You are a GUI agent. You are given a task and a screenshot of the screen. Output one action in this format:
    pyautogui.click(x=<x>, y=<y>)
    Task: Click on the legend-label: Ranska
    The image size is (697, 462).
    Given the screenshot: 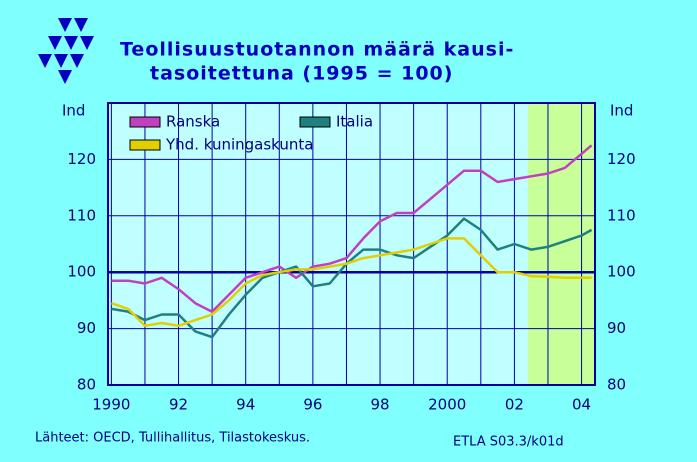 What is the action you would take?
    pyautogui.click(x=193, y=122)
    